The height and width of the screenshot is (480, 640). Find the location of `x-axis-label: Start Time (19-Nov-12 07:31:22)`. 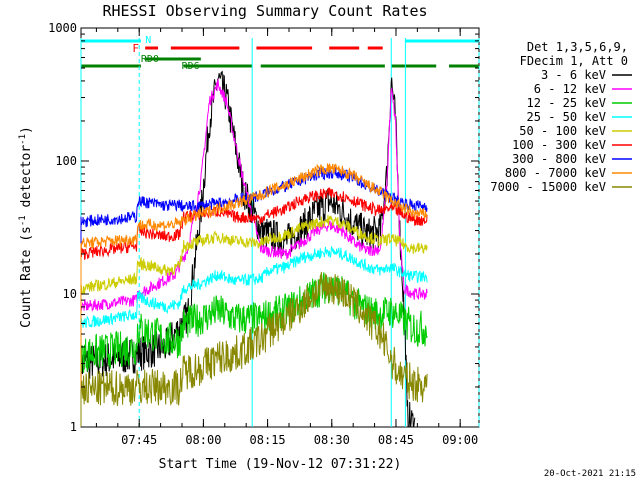

x-axis-label: Start Time (19-Nov-12 07:31:22) is located at coordinates (280, 464).